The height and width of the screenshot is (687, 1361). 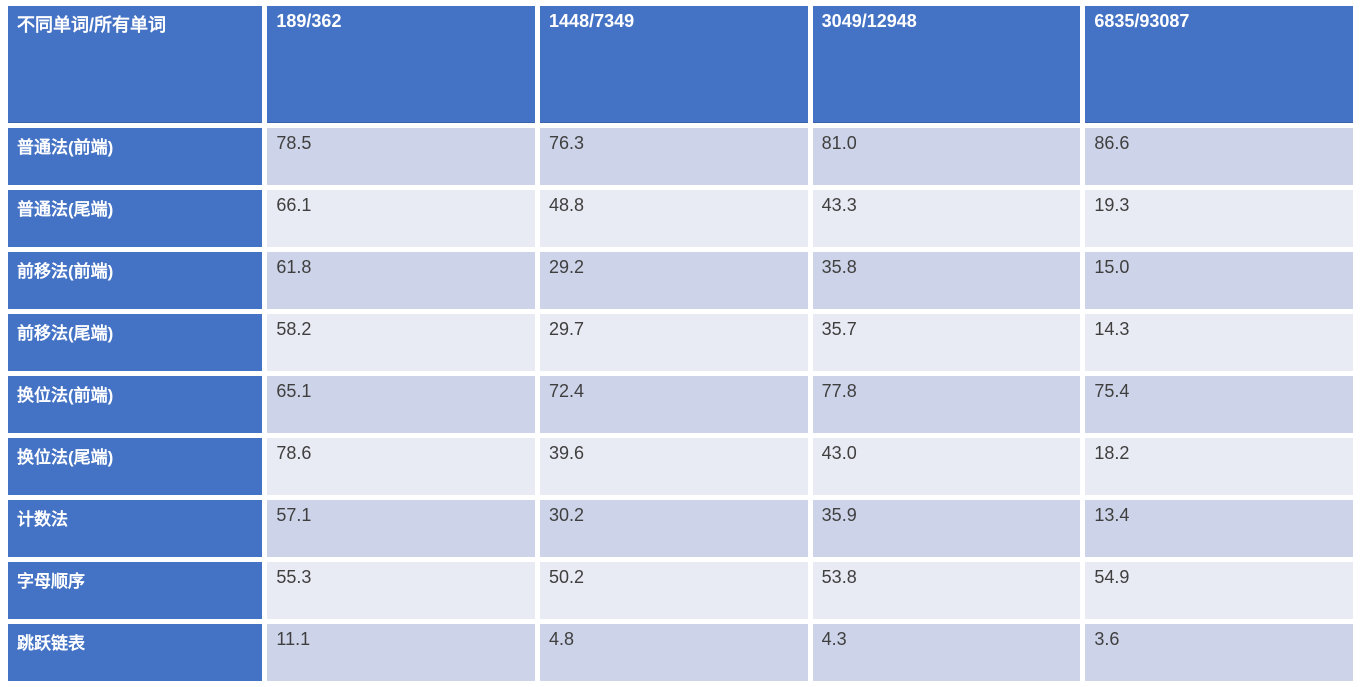 I want to click on data-cell: 39.6, so click(x=674, y=466).